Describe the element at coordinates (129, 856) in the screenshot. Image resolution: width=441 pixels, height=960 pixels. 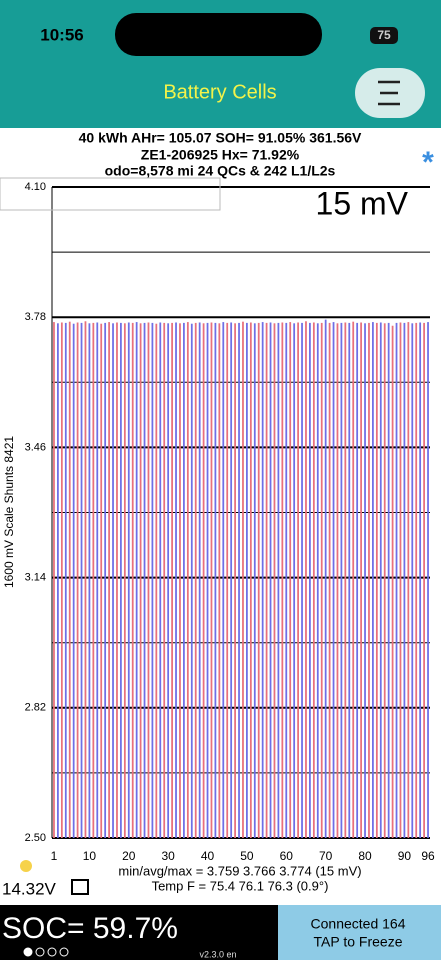
I see `x-tick-label: 20` at that location.